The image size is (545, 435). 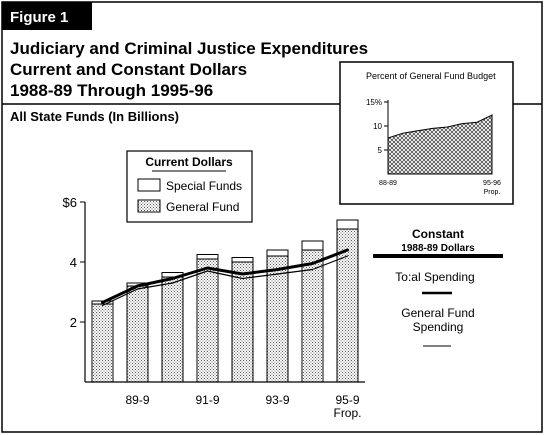 I want to click on legend-title: Current Dollars, so click(x=189, y=162).